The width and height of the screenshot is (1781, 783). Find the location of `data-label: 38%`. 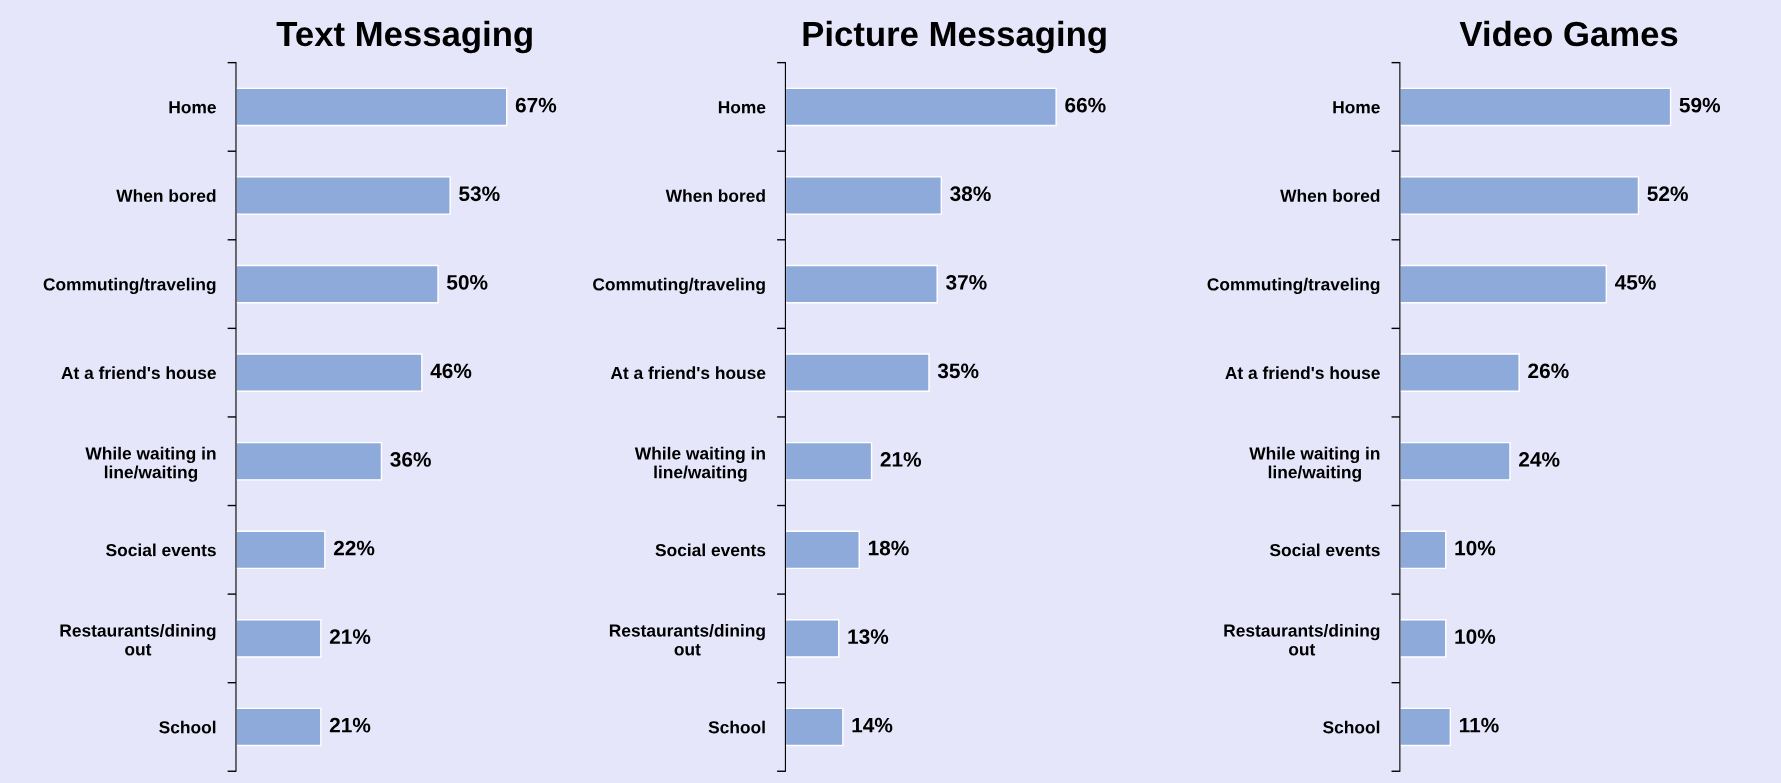

data-label: 38% is located at coordinates (970, 194).